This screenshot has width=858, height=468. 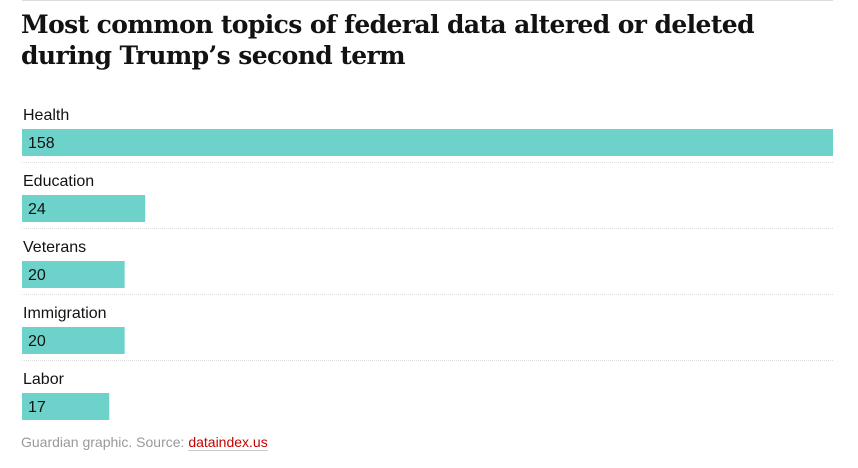 What do you see at coordinates (228, 442) in the screenshot?
I see `source-link: dataindex.us` at bounding box center [228, 442].